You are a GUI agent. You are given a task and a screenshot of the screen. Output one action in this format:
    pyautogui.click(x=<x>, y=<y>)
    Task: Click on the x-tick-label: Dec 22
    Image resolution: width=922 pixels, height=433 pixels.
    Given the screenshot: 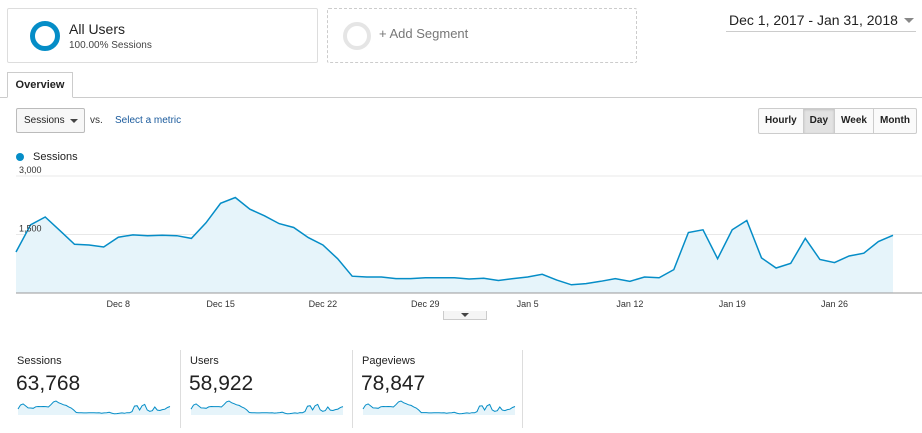 What is the action you would take?
    pyautogui.click(x=323, y=304)
    